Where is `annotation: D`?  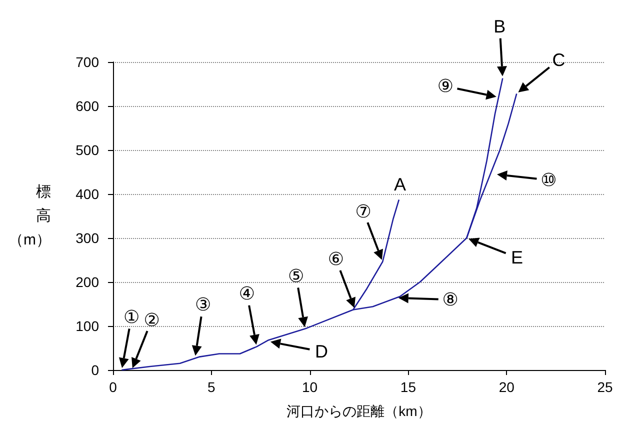
annotation: D is located at coordinates (321, 352).